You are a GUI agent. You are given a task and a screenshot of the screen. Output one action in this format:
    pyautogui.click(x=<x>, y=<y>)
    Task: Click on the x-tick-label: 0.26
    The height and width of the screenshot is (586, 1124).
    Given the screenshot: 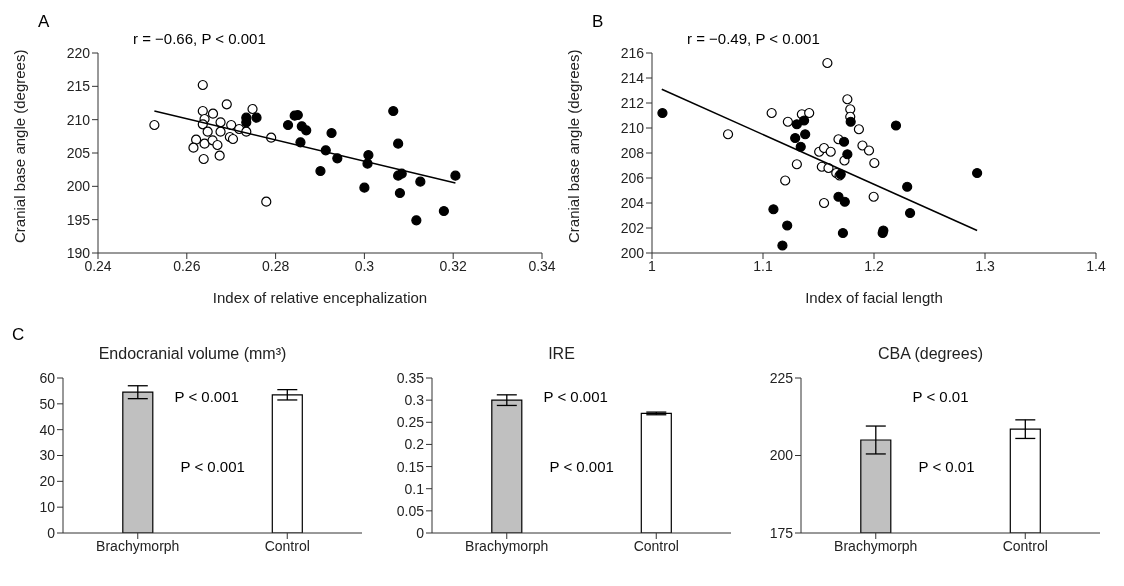 What is the action you would take?
    pyautogui.click(x=187, y=265)
    